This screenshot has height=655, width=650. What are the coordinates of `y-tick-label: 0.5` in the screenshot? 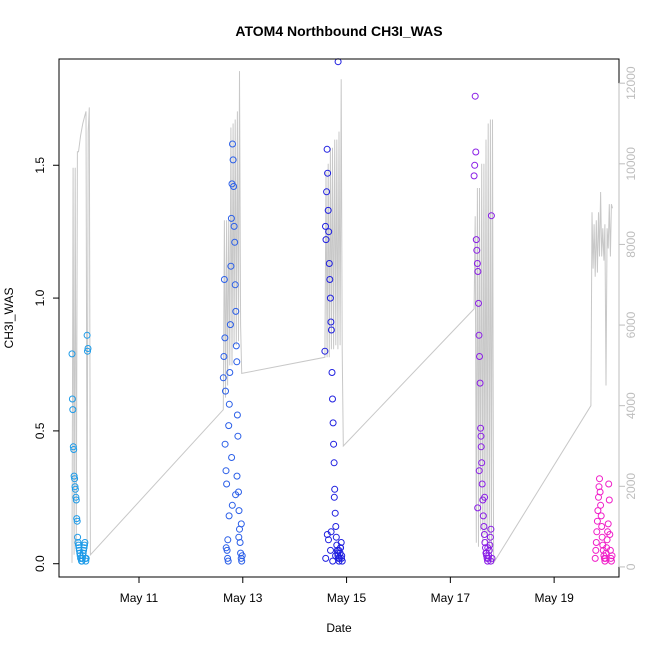 It's located at (40, 430).